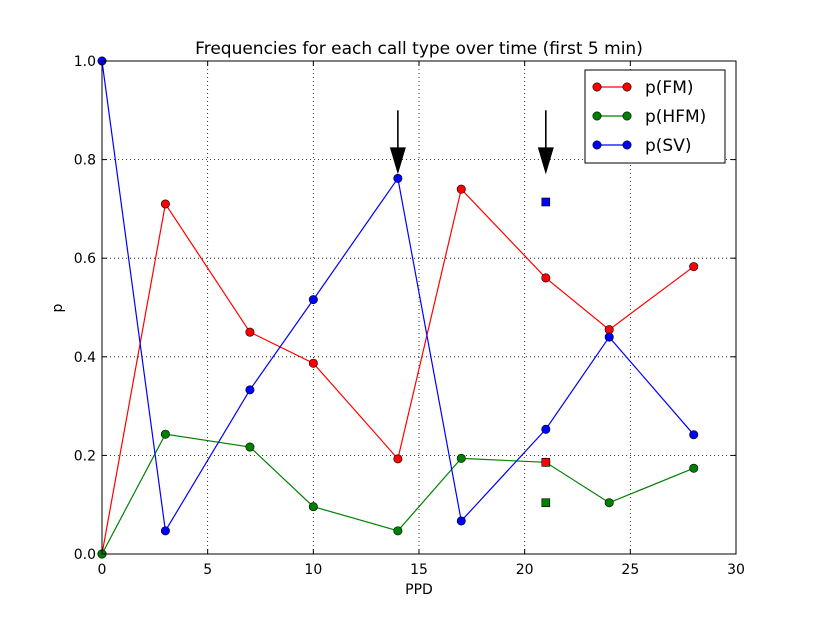  What do you see at coordinates (85, 555) in the screenshot?
I see `y-tick-label: 0.0` at bounding box center [85, 555].